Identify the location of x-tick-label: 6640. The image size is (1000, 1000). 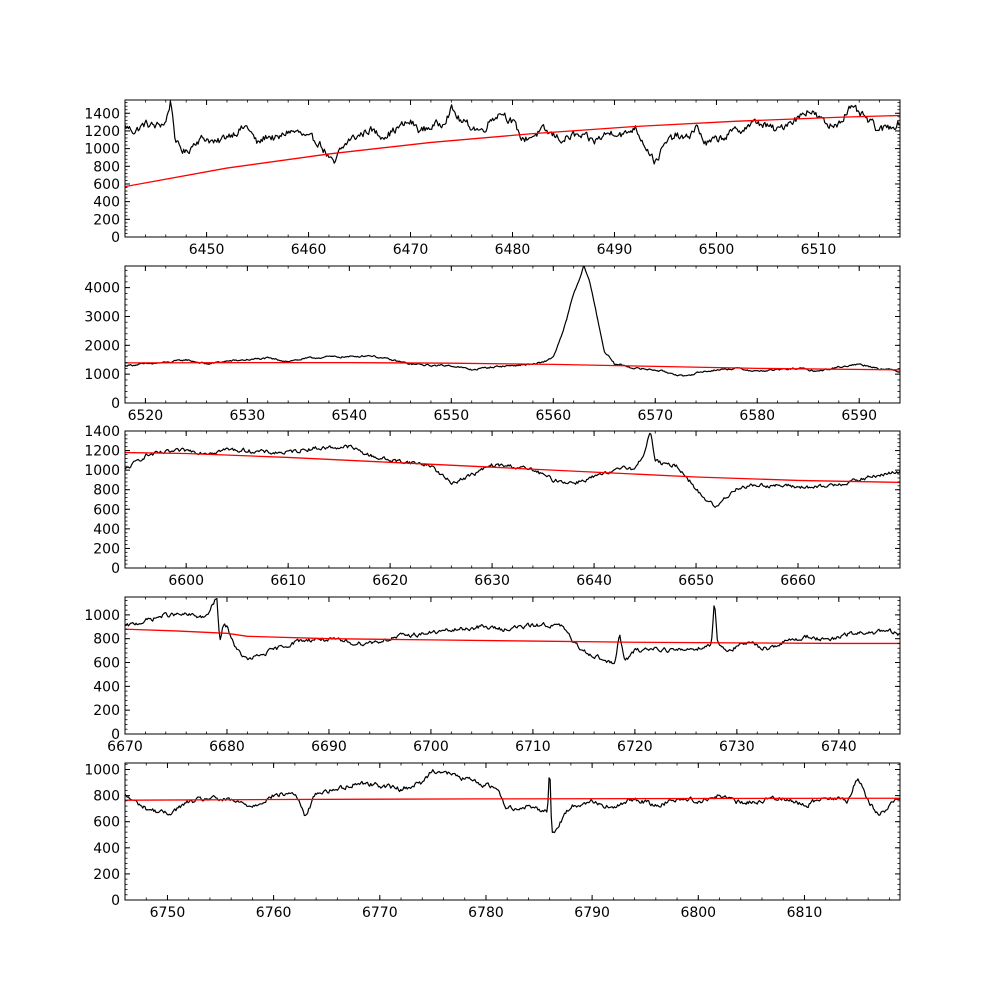
(594, 581).